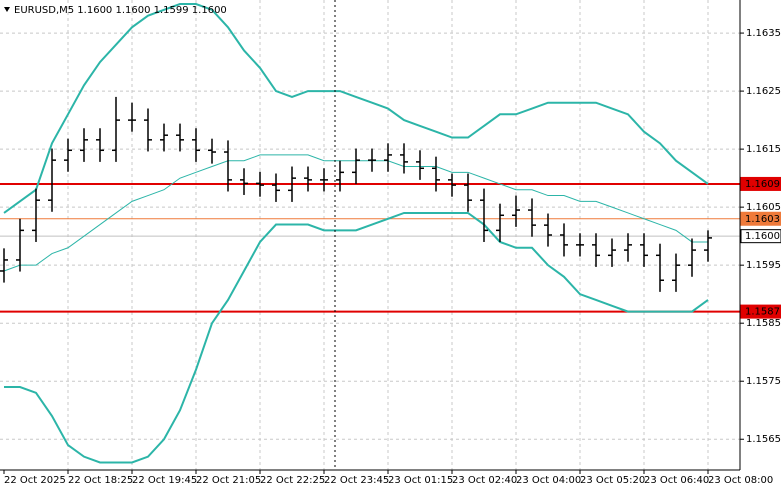 This screenshot has height=489, width=781. I want to click on price-label: 1.1603, so click(762, 219).